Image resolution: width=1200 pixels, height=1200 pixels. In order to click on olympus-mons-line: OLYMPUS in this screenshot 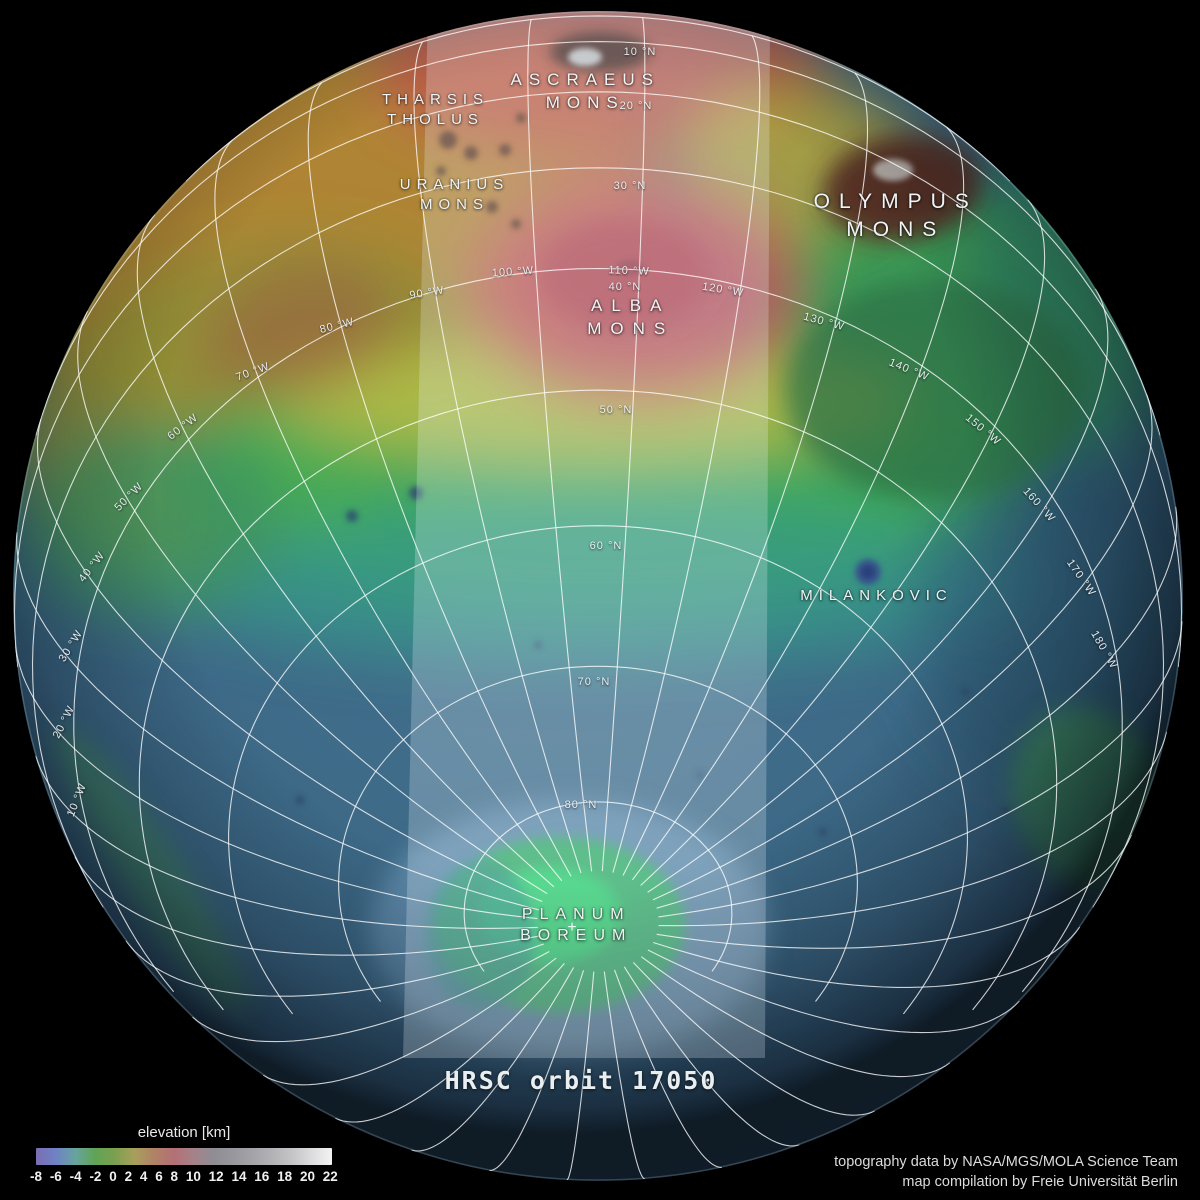, I will do `click(895, 201)`.